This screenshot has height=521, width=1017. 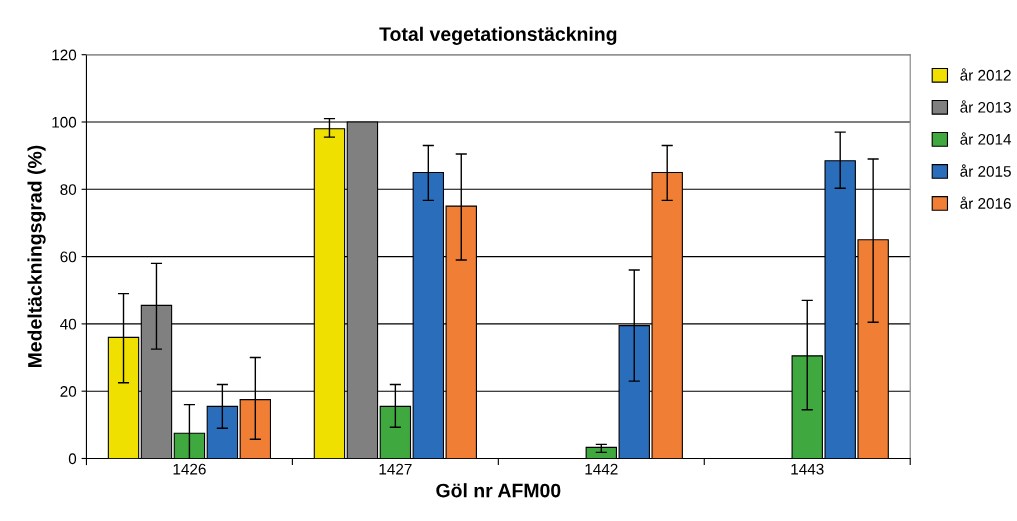 What do you see at coordinates (985, 170) in the screenshot?
I see `legend-label: år 2015` at bounding box center [985, 170].